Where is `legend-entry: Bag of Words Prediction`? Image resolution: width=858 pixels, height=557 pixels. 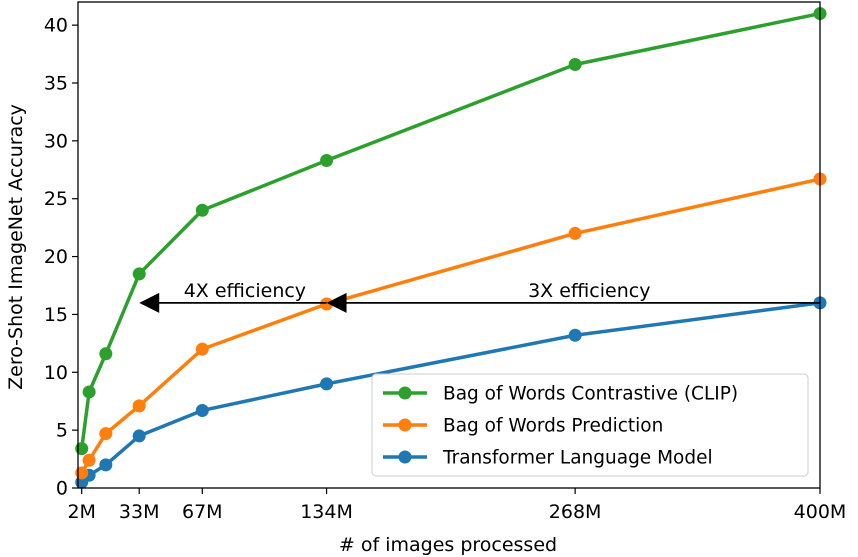 legend-entry: Bag of Words Prediction is located at coordinates (553, 426).